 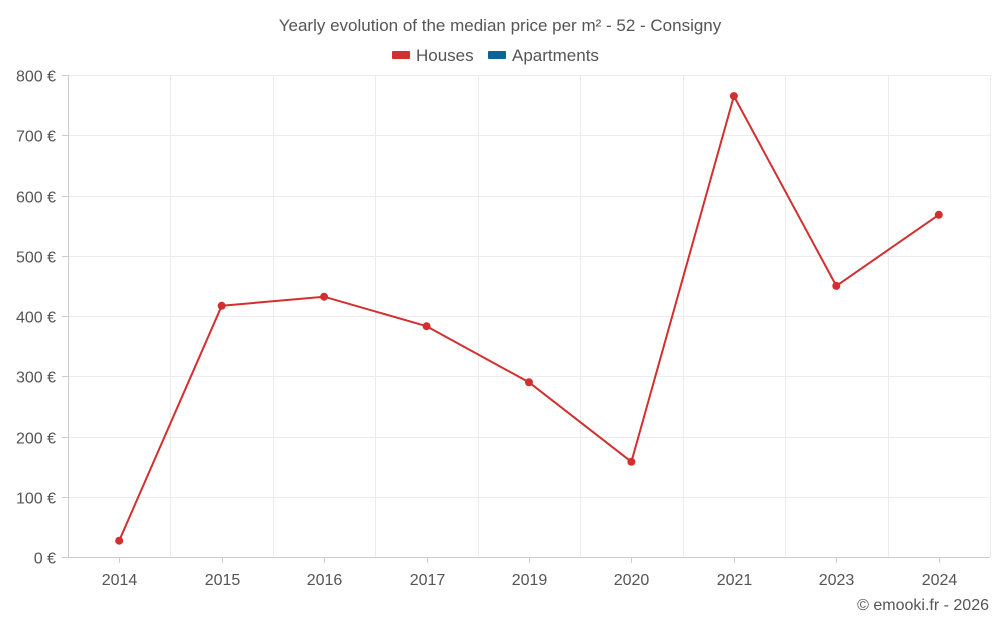 What do you see at coordinates (36, 318) in the screenshot?
I see `y-tick-label: 400 €` at bounding box center [36, 318].